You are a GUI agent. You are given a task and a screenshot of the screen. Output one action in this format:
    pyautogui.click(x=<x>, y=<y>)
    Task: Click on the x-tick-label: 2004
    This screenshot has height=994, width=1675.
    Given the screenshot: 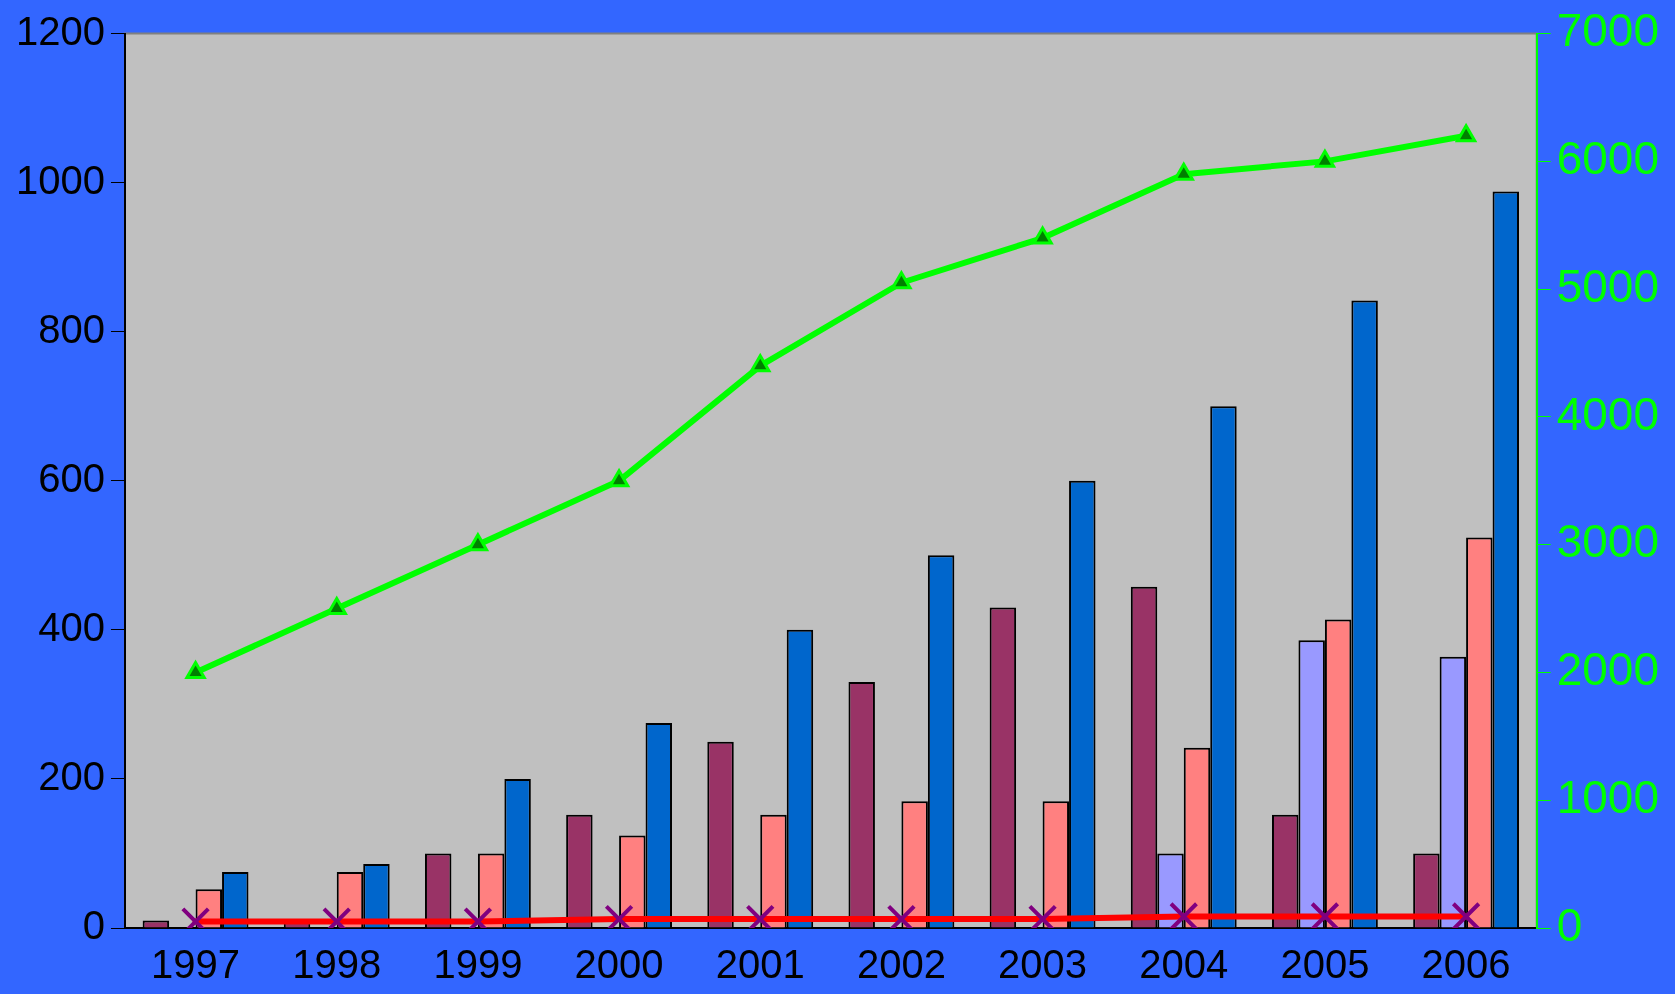 What is the action you would take?
    pyautogui.click(x=1184, y=964)
    